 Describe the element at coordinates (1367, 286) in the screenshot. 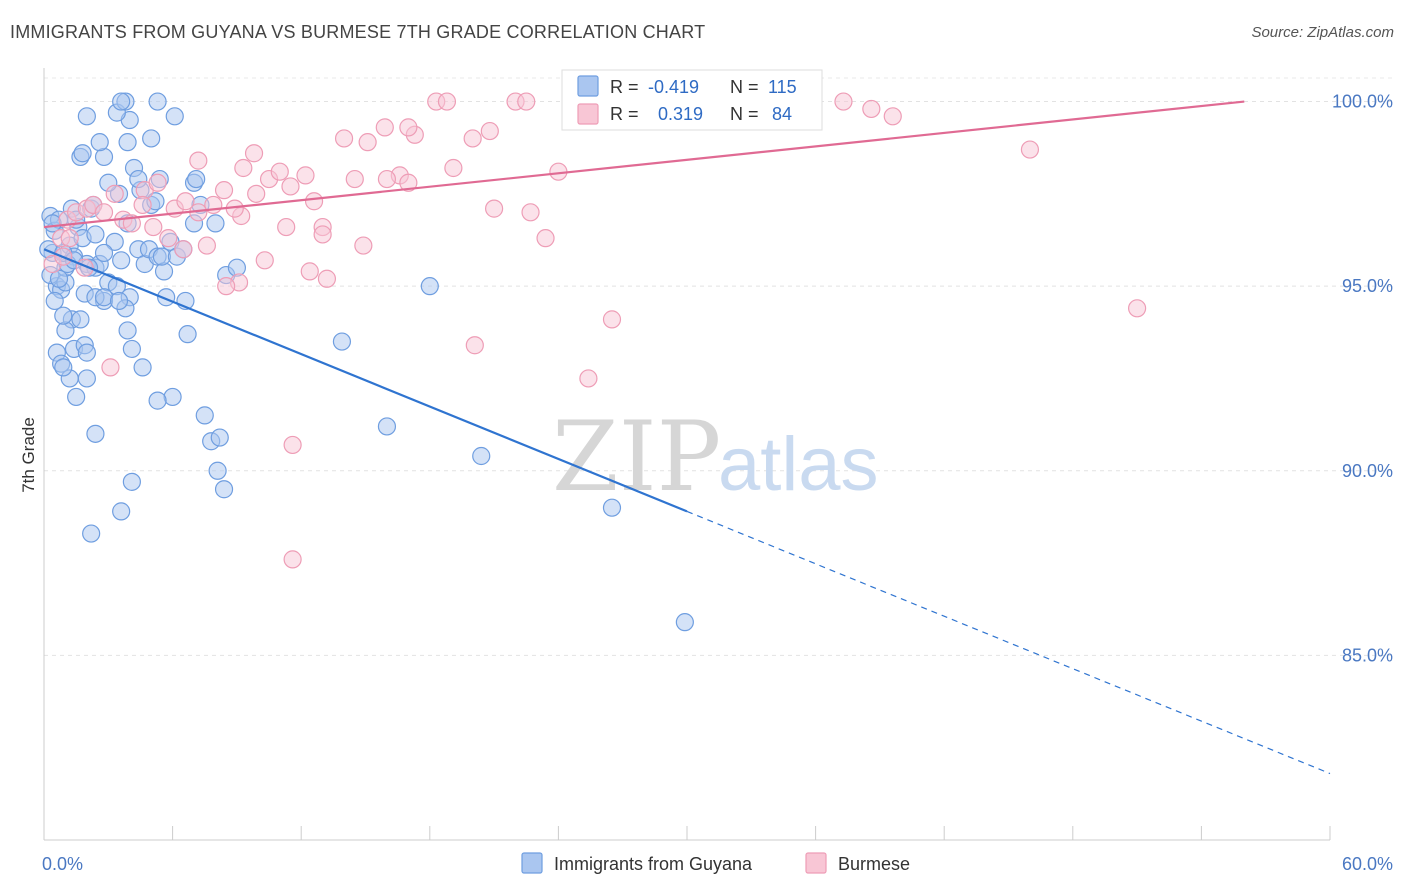

I see `y-tick-label-1: 95.0%` at that location.